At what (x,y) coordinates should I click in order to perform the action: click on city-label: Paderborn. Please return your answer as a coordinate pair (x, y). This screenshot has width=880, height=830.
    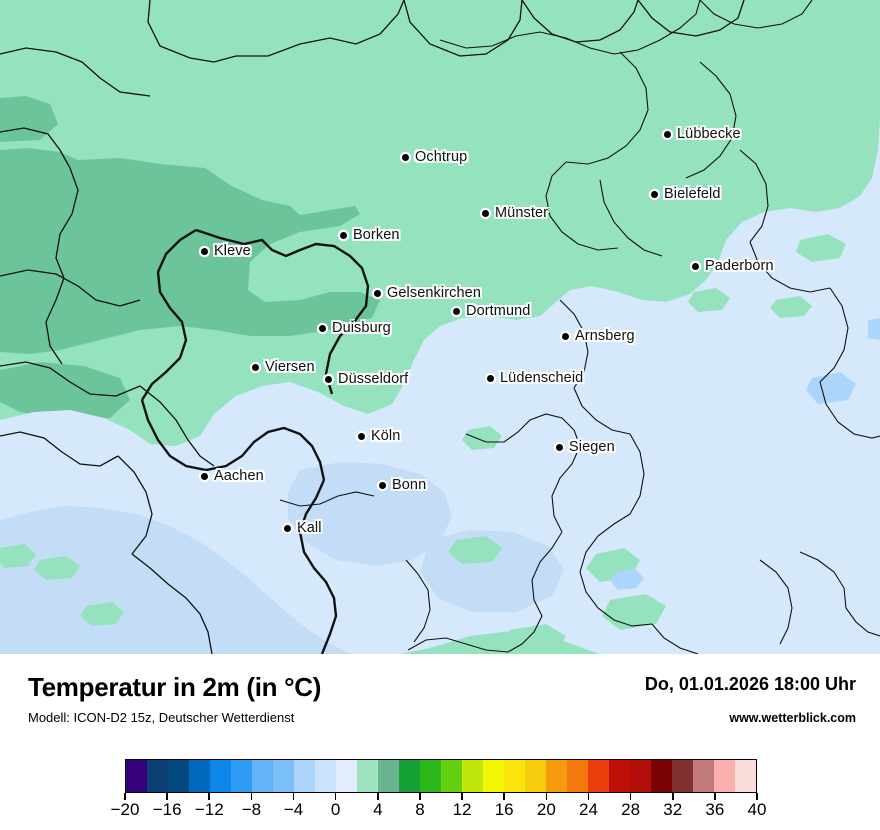
    Looking at the image, I should click on (739, 266).